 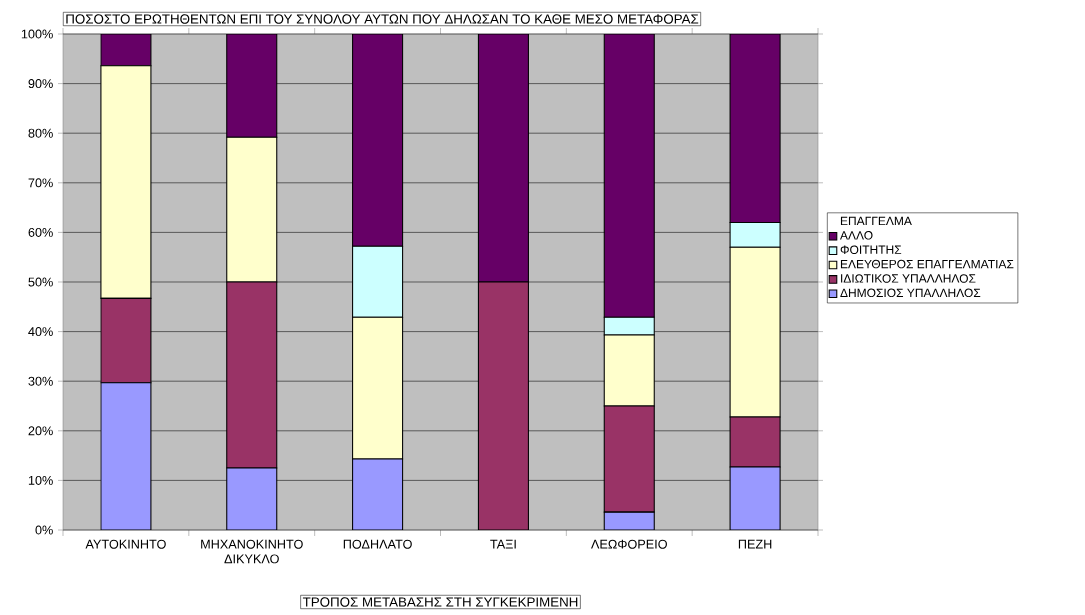 I want to click on legend-label: ΑΛΛΟ, so click(x=856, y=235).